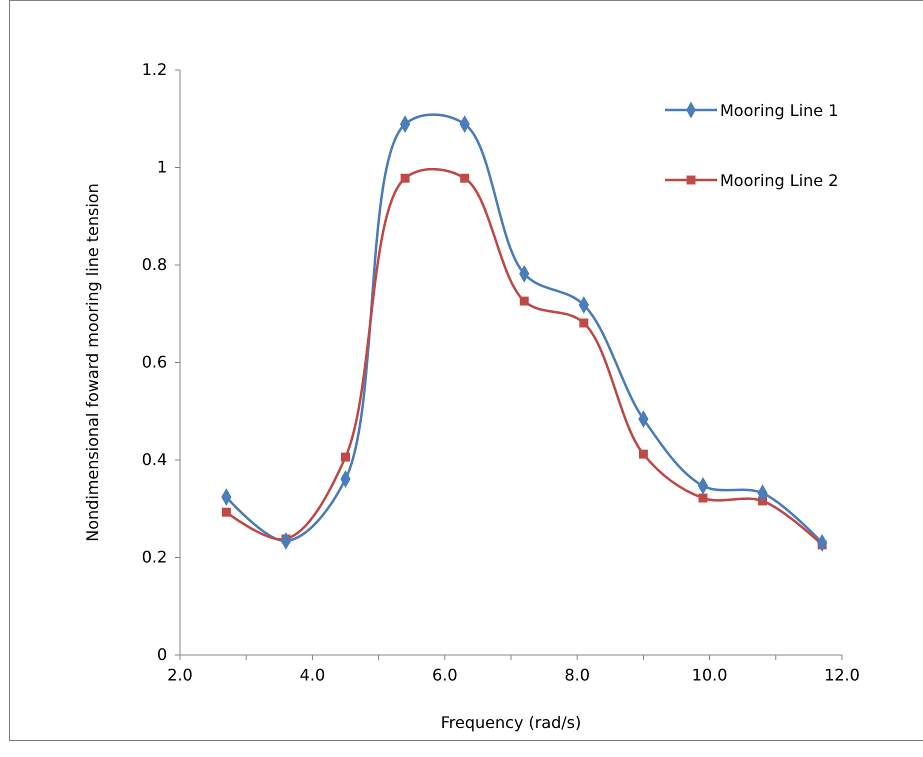 This screenshot has width=923, height=757. I want to click on y-tick-label: 0.8, so click(155, 264).